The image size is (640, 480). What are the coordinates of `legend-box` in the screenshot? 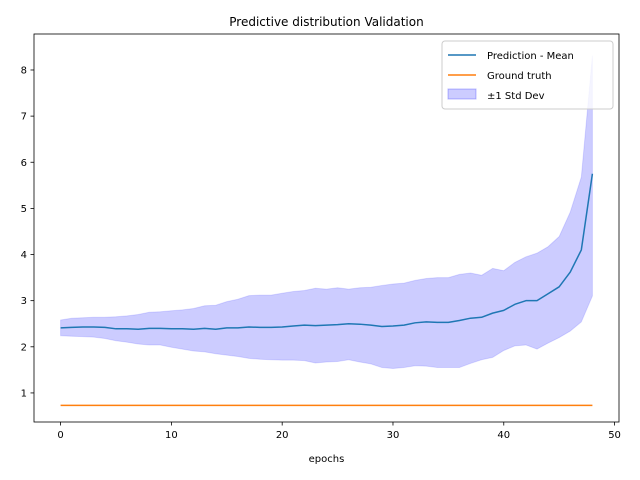 It's located at (527, 75).